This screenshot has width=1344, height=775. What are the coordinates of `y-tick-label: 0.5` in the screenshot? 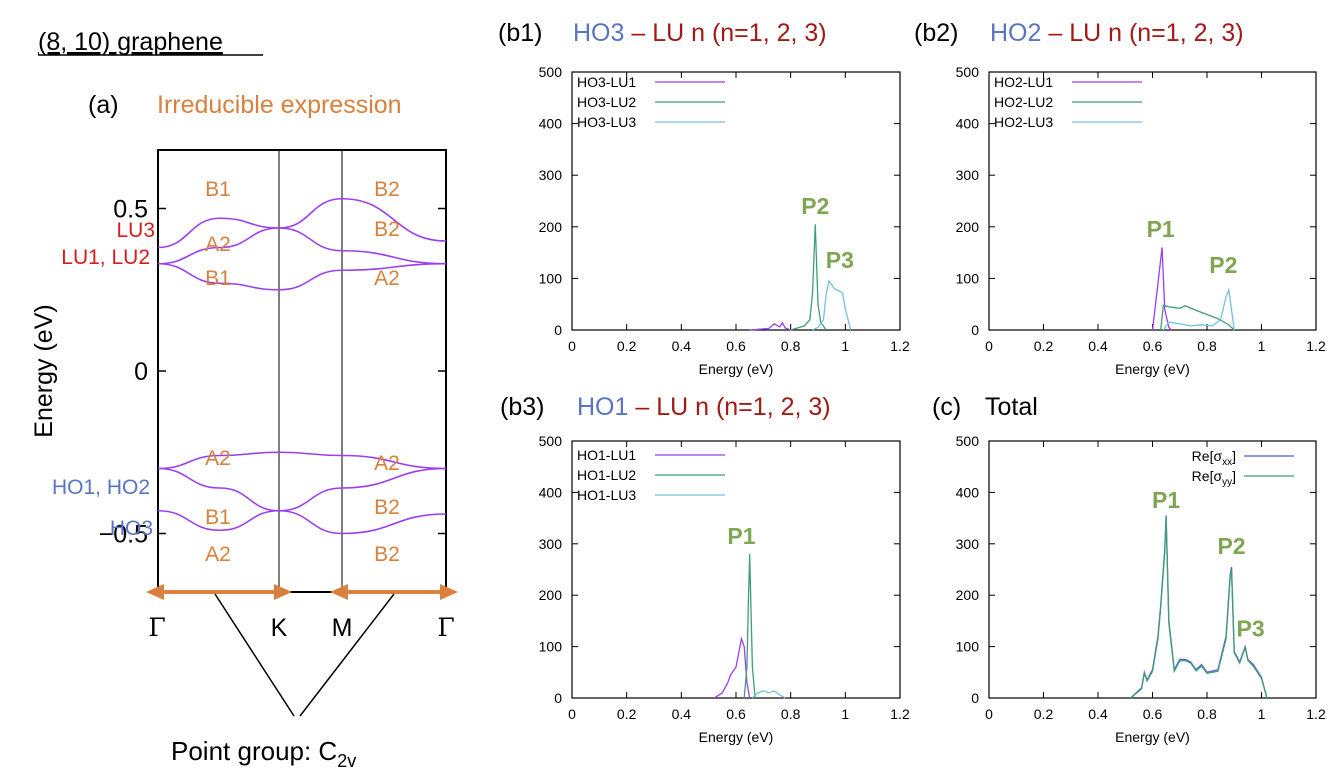 It's located at (130, 210).